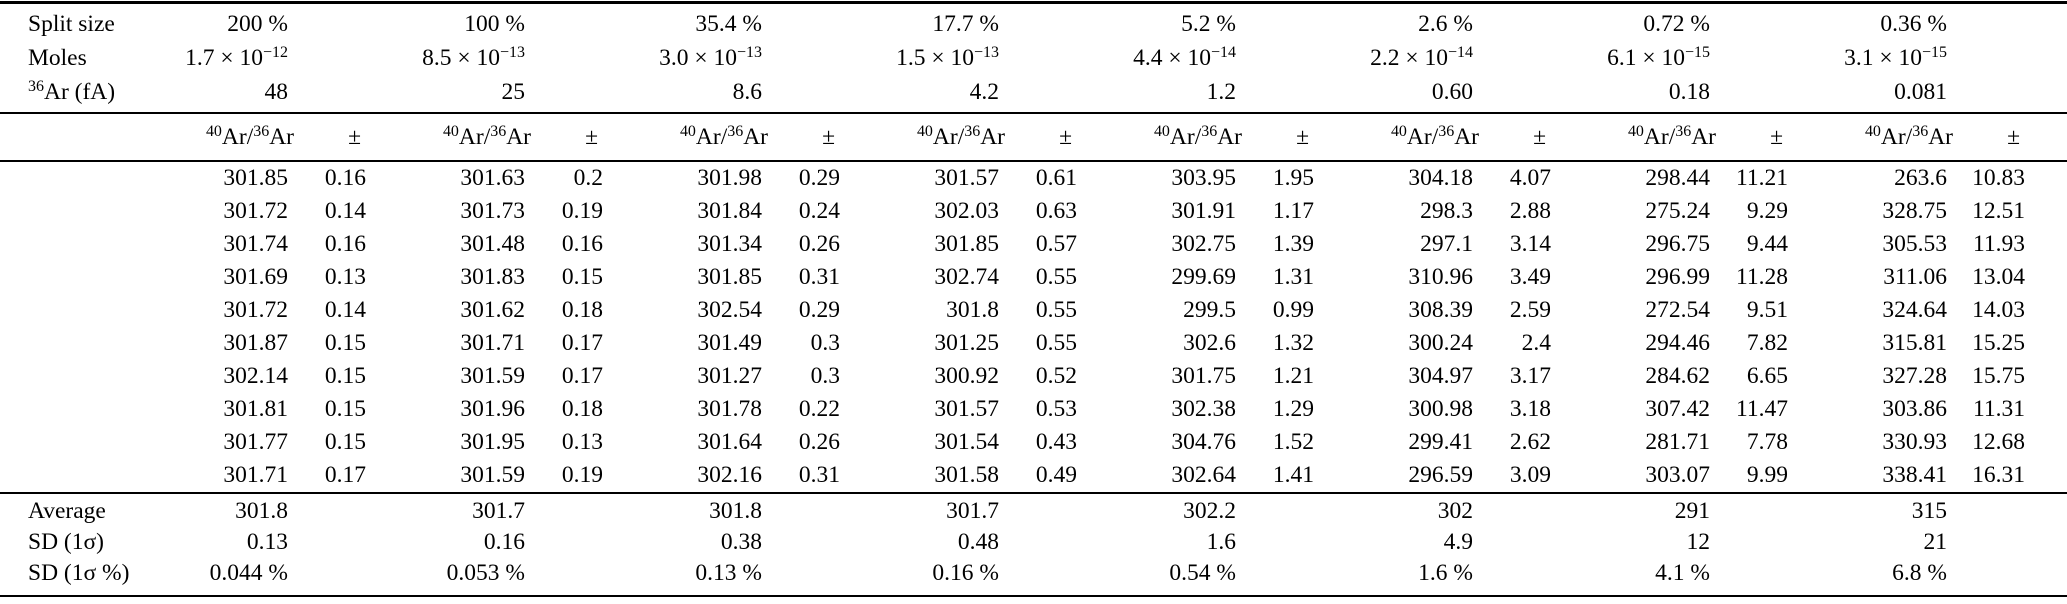  What do you see at coordinates (1302, 136) in the screenshot?
I see `uncertainty-column-header: ±` at bounding box center [1302, 136].